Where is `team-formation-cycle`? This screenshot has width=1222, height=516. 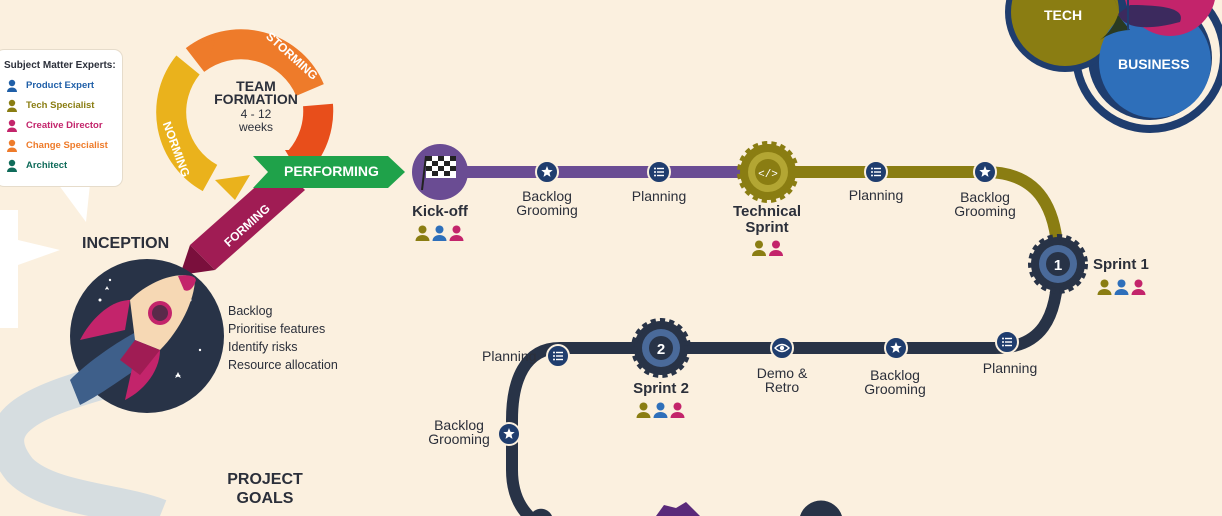 team-formation-cycle is located at coordinates (280, 152).